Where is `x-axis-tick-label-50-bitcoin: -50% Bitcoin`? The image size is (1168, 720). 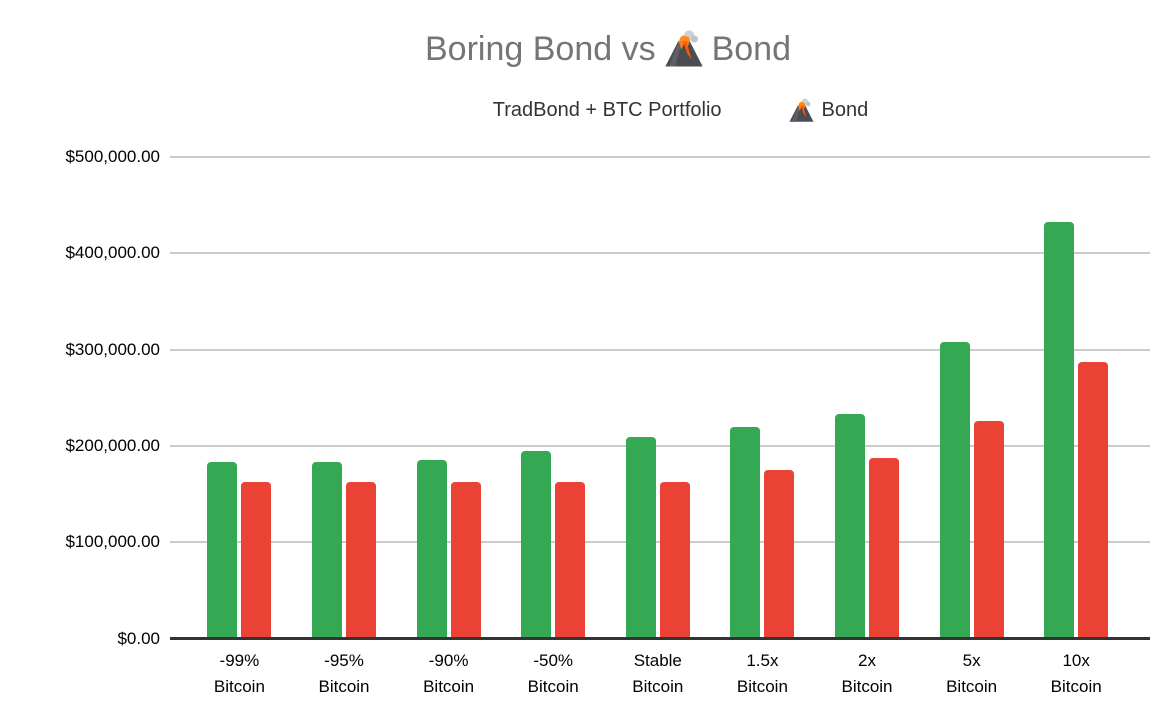 x-axis-tick-label-50-bitcoin: -50% Bitcoin is located at coordinates (553, 673).